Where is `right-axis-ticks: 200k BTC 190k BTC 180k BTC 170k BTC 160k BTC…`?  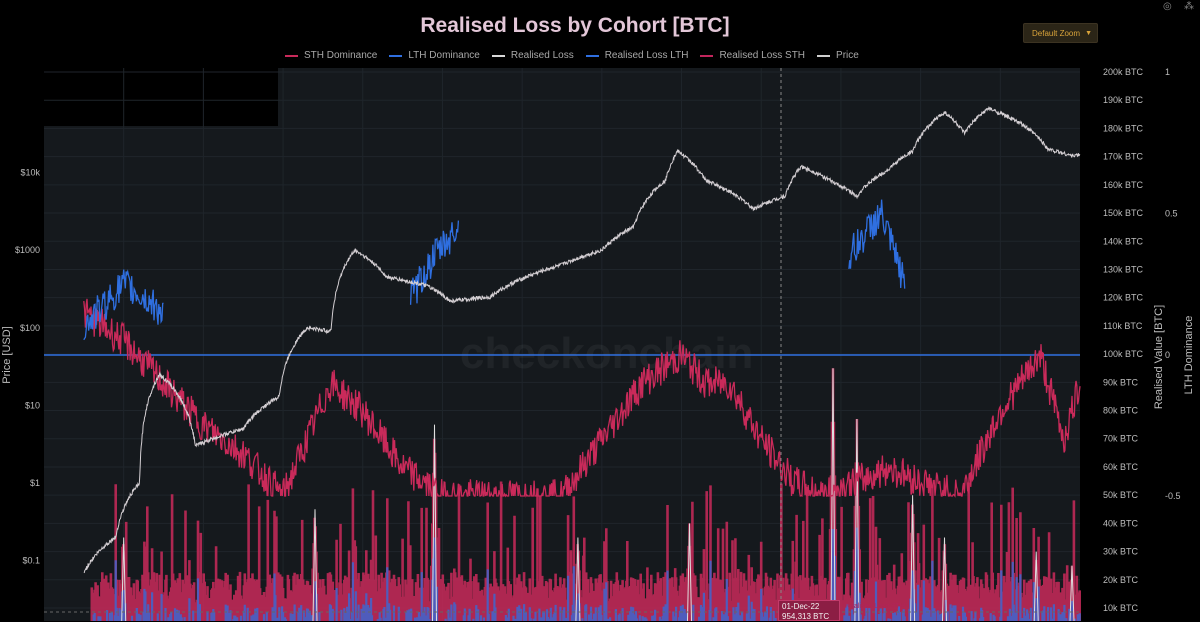
right-axis-ticks: 200k BTC 190k BTC 180k BTC 170k BTC 160k BTC… is located at coordinates (1123, 340).